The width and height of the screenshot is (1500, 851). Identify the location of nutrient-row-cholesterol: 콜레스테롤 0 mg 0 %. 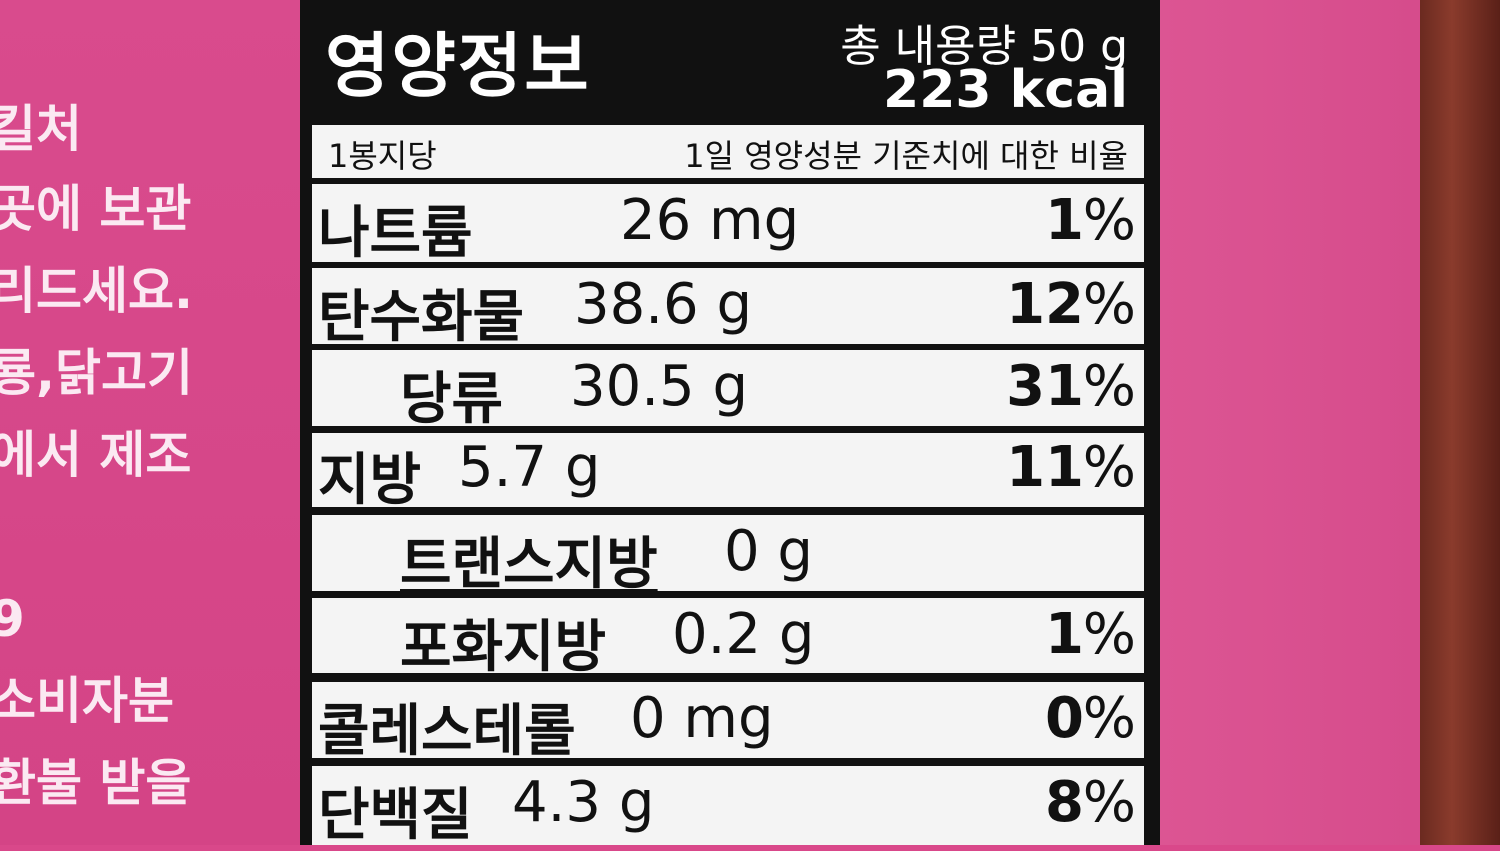
(728, 723).